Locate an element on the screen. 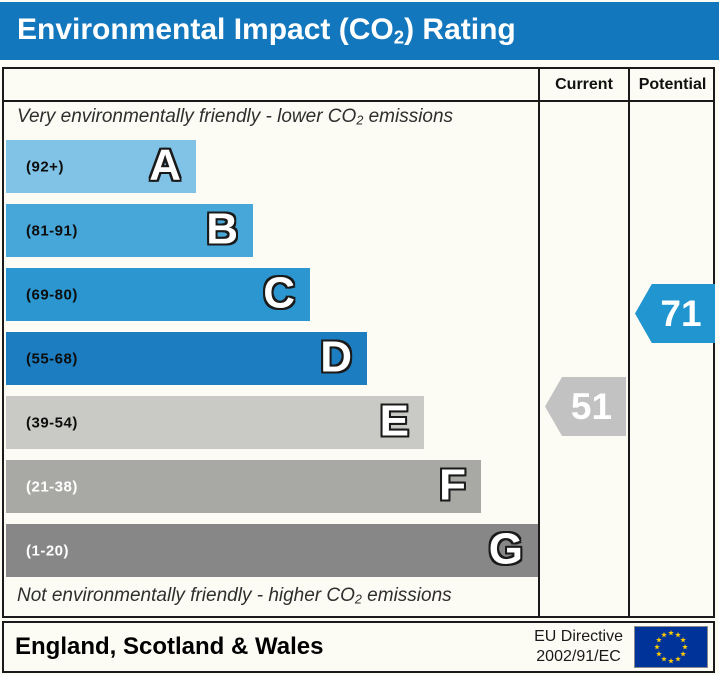  current-rating-value: 51 is located at coordinates (591, 406).